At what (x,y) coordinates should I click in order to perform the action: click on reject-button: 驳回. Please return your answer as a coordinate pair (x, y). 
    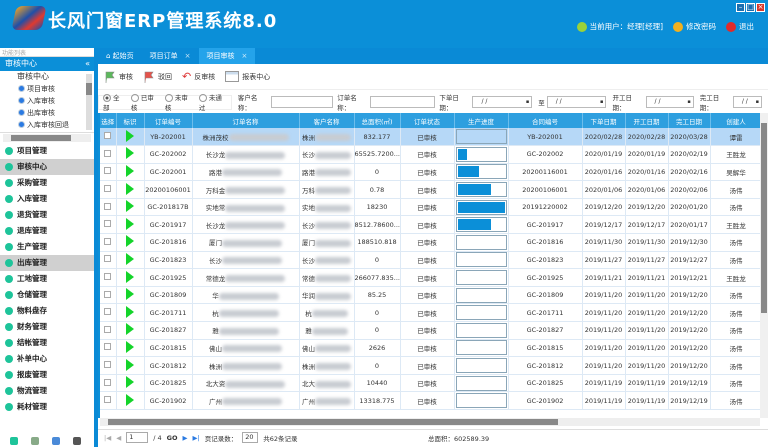
    Looking at the image, I should click on (157, 77).